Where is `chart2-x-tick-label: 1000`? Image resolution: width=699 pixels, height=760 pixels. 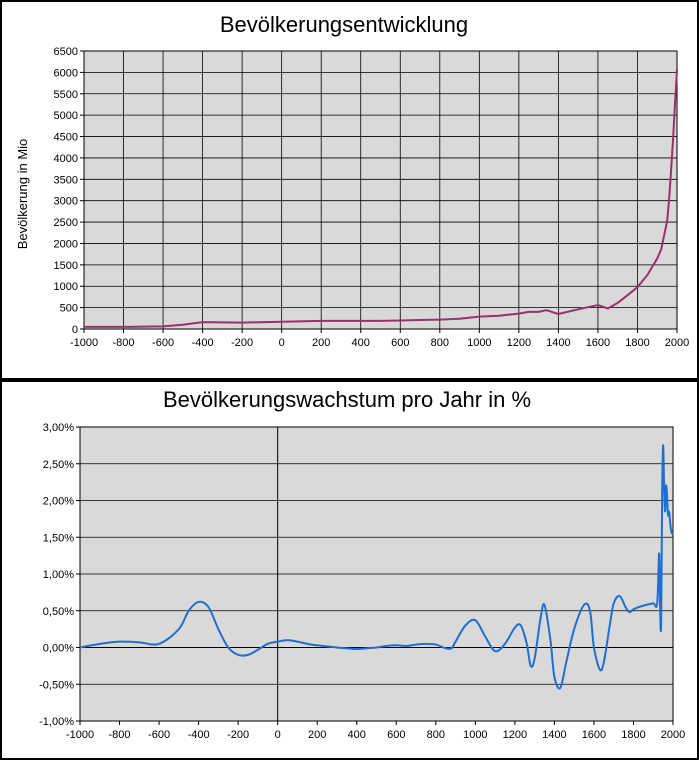
chart2-x-tick-label: 1000 is located at coordinates (475, 735).